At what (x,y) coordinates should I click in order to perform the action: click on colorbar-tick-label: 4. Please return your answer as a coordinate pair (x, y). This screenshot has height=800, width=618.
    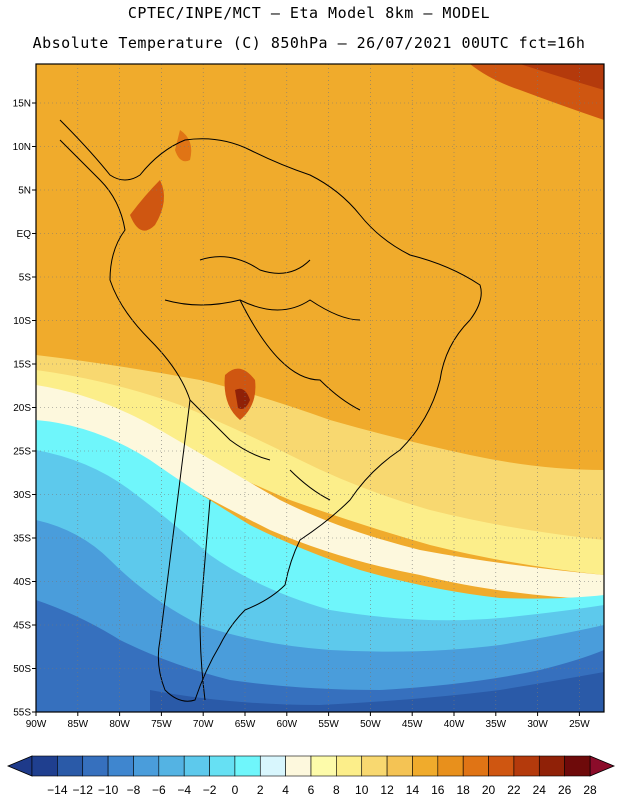
    Looking at the image, I should click on (285, 790).